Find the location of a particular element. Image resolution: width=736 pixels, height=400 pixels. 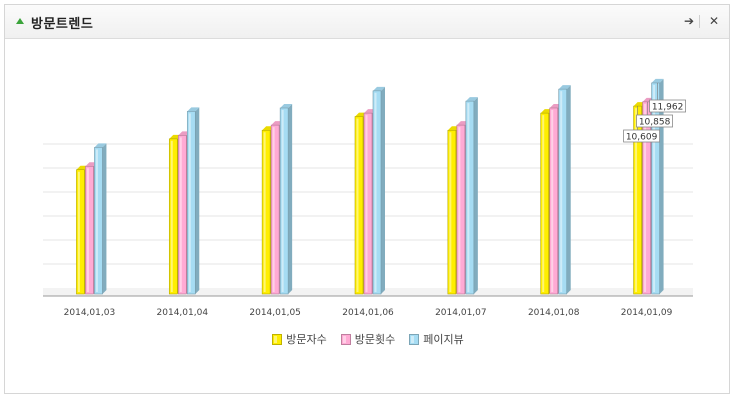

legend-label: 방문횟수 is located at coordinates (375, 339).